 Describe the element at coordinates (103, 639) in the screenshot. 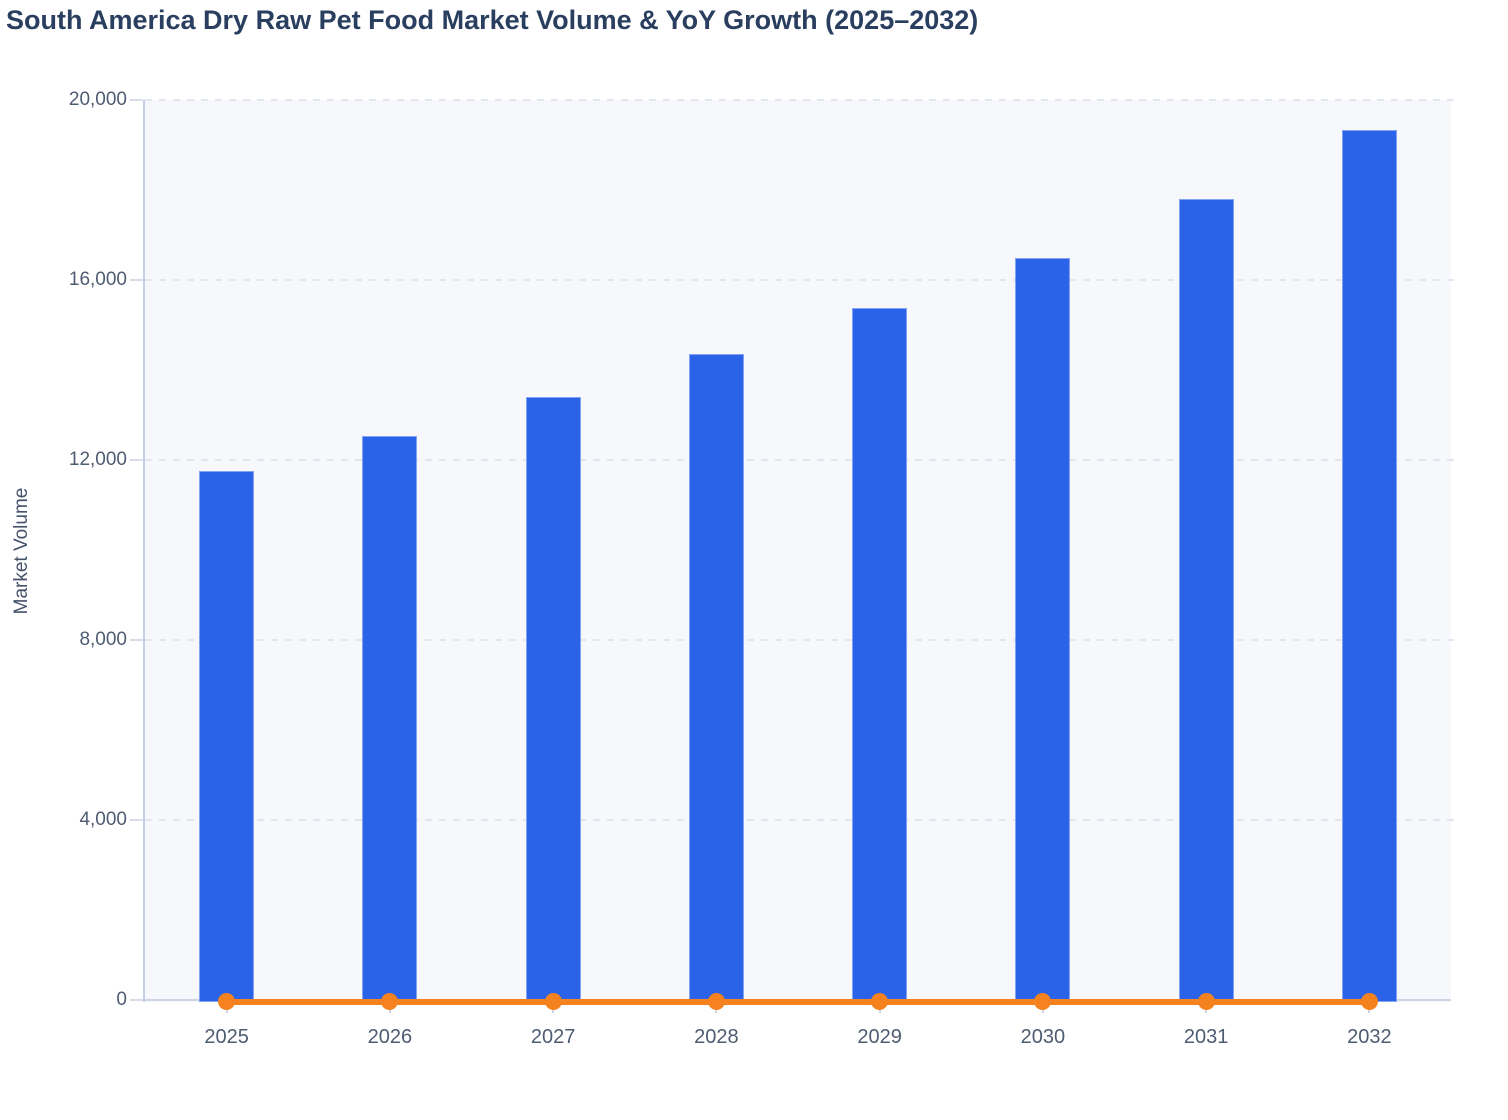

I see `y-tick-label-8000: 8,000` at that location.